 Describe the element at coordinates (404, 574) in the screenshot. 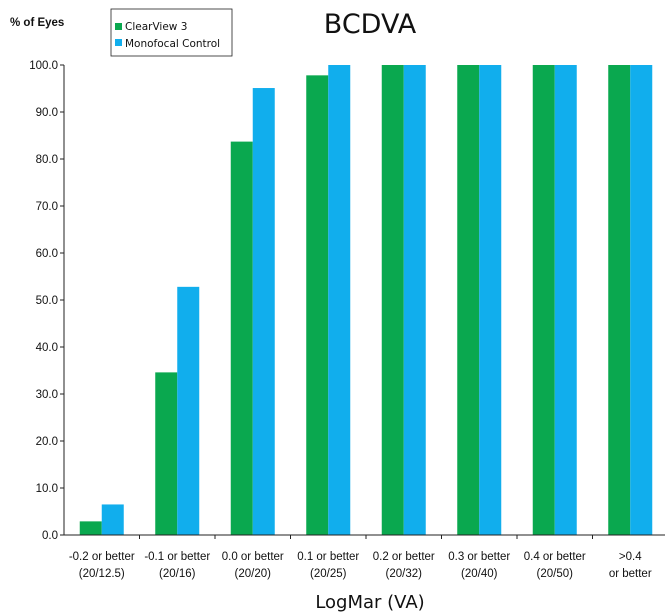

I see `x-category-label: (20/32)` at that location.